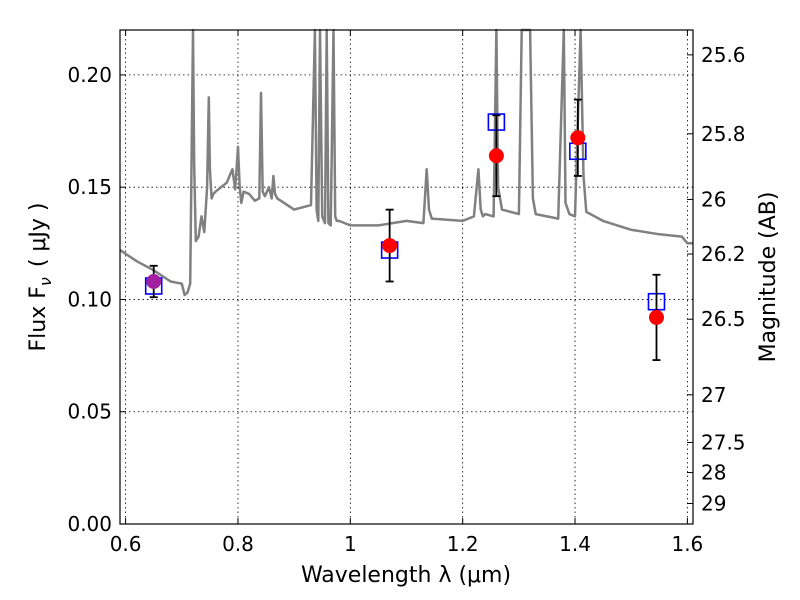 The width and height of the screenshot is (800, 600). Describe the element at coordinates (575, 544) in the screenshot. I see `x-tick-label: 1.4` at that location.